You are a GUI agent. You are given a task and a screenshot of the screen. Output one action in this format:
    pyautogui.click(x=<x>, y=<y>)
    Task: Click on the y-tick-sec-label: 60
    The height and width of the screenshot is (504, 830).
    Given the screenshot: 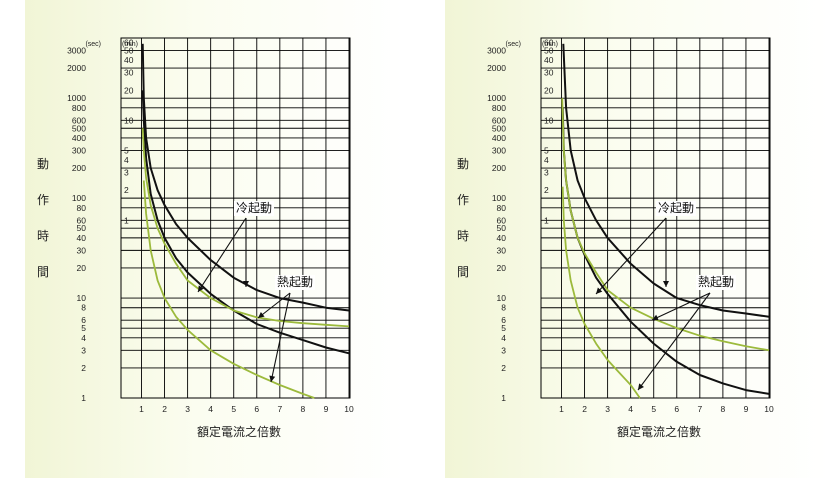 What is the action you would take?
    pyautogui.click(x=502, y=220)
    